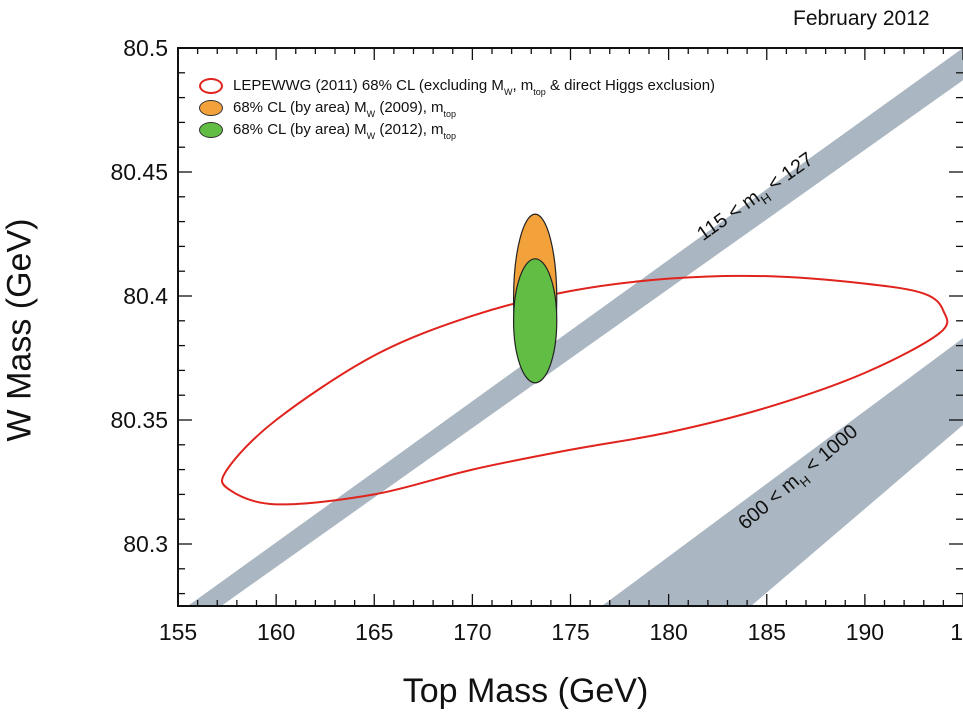 Image resolution: width=963 pixels, height=718 pixels. Describe the element at coordinates (19, 330) in the screenshot. I see `y-axis-label: W Mass (GeV)` at that location.